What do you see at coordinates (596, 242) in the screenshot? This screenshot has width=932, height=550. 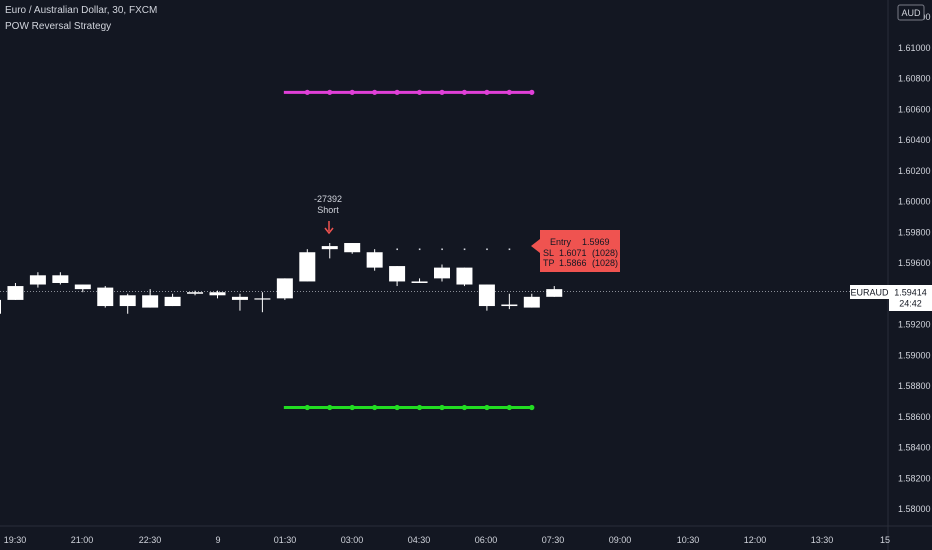 I see `entry-value: 1.5969` at bounding box center [596, 242].